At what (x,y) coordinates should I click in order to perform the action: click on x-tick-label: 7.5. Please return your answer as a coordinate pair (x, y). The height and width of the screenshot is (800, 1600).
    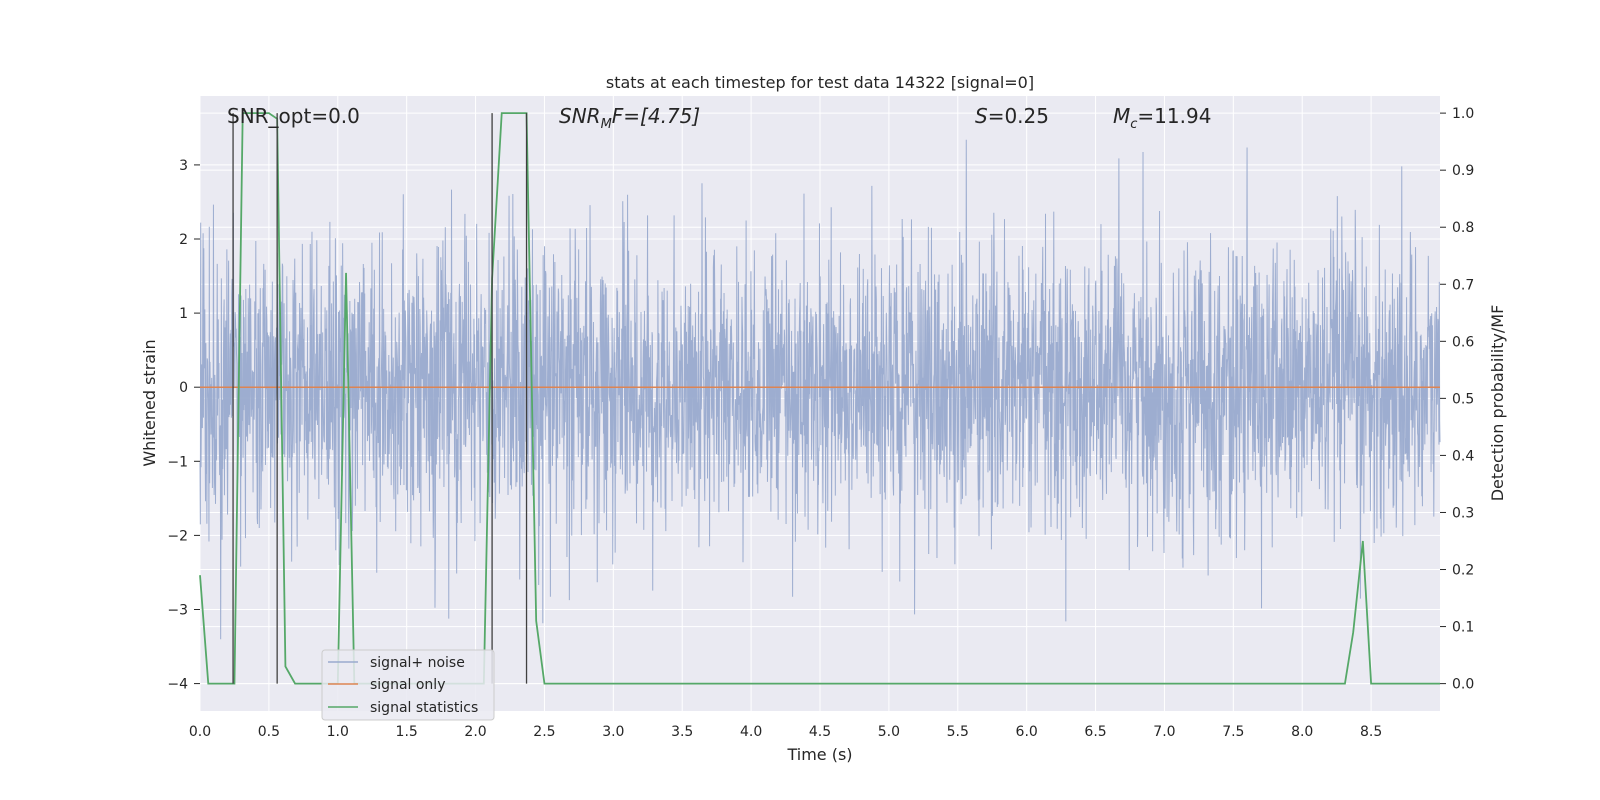
    Looking at the image, I should click on (1233, 732).